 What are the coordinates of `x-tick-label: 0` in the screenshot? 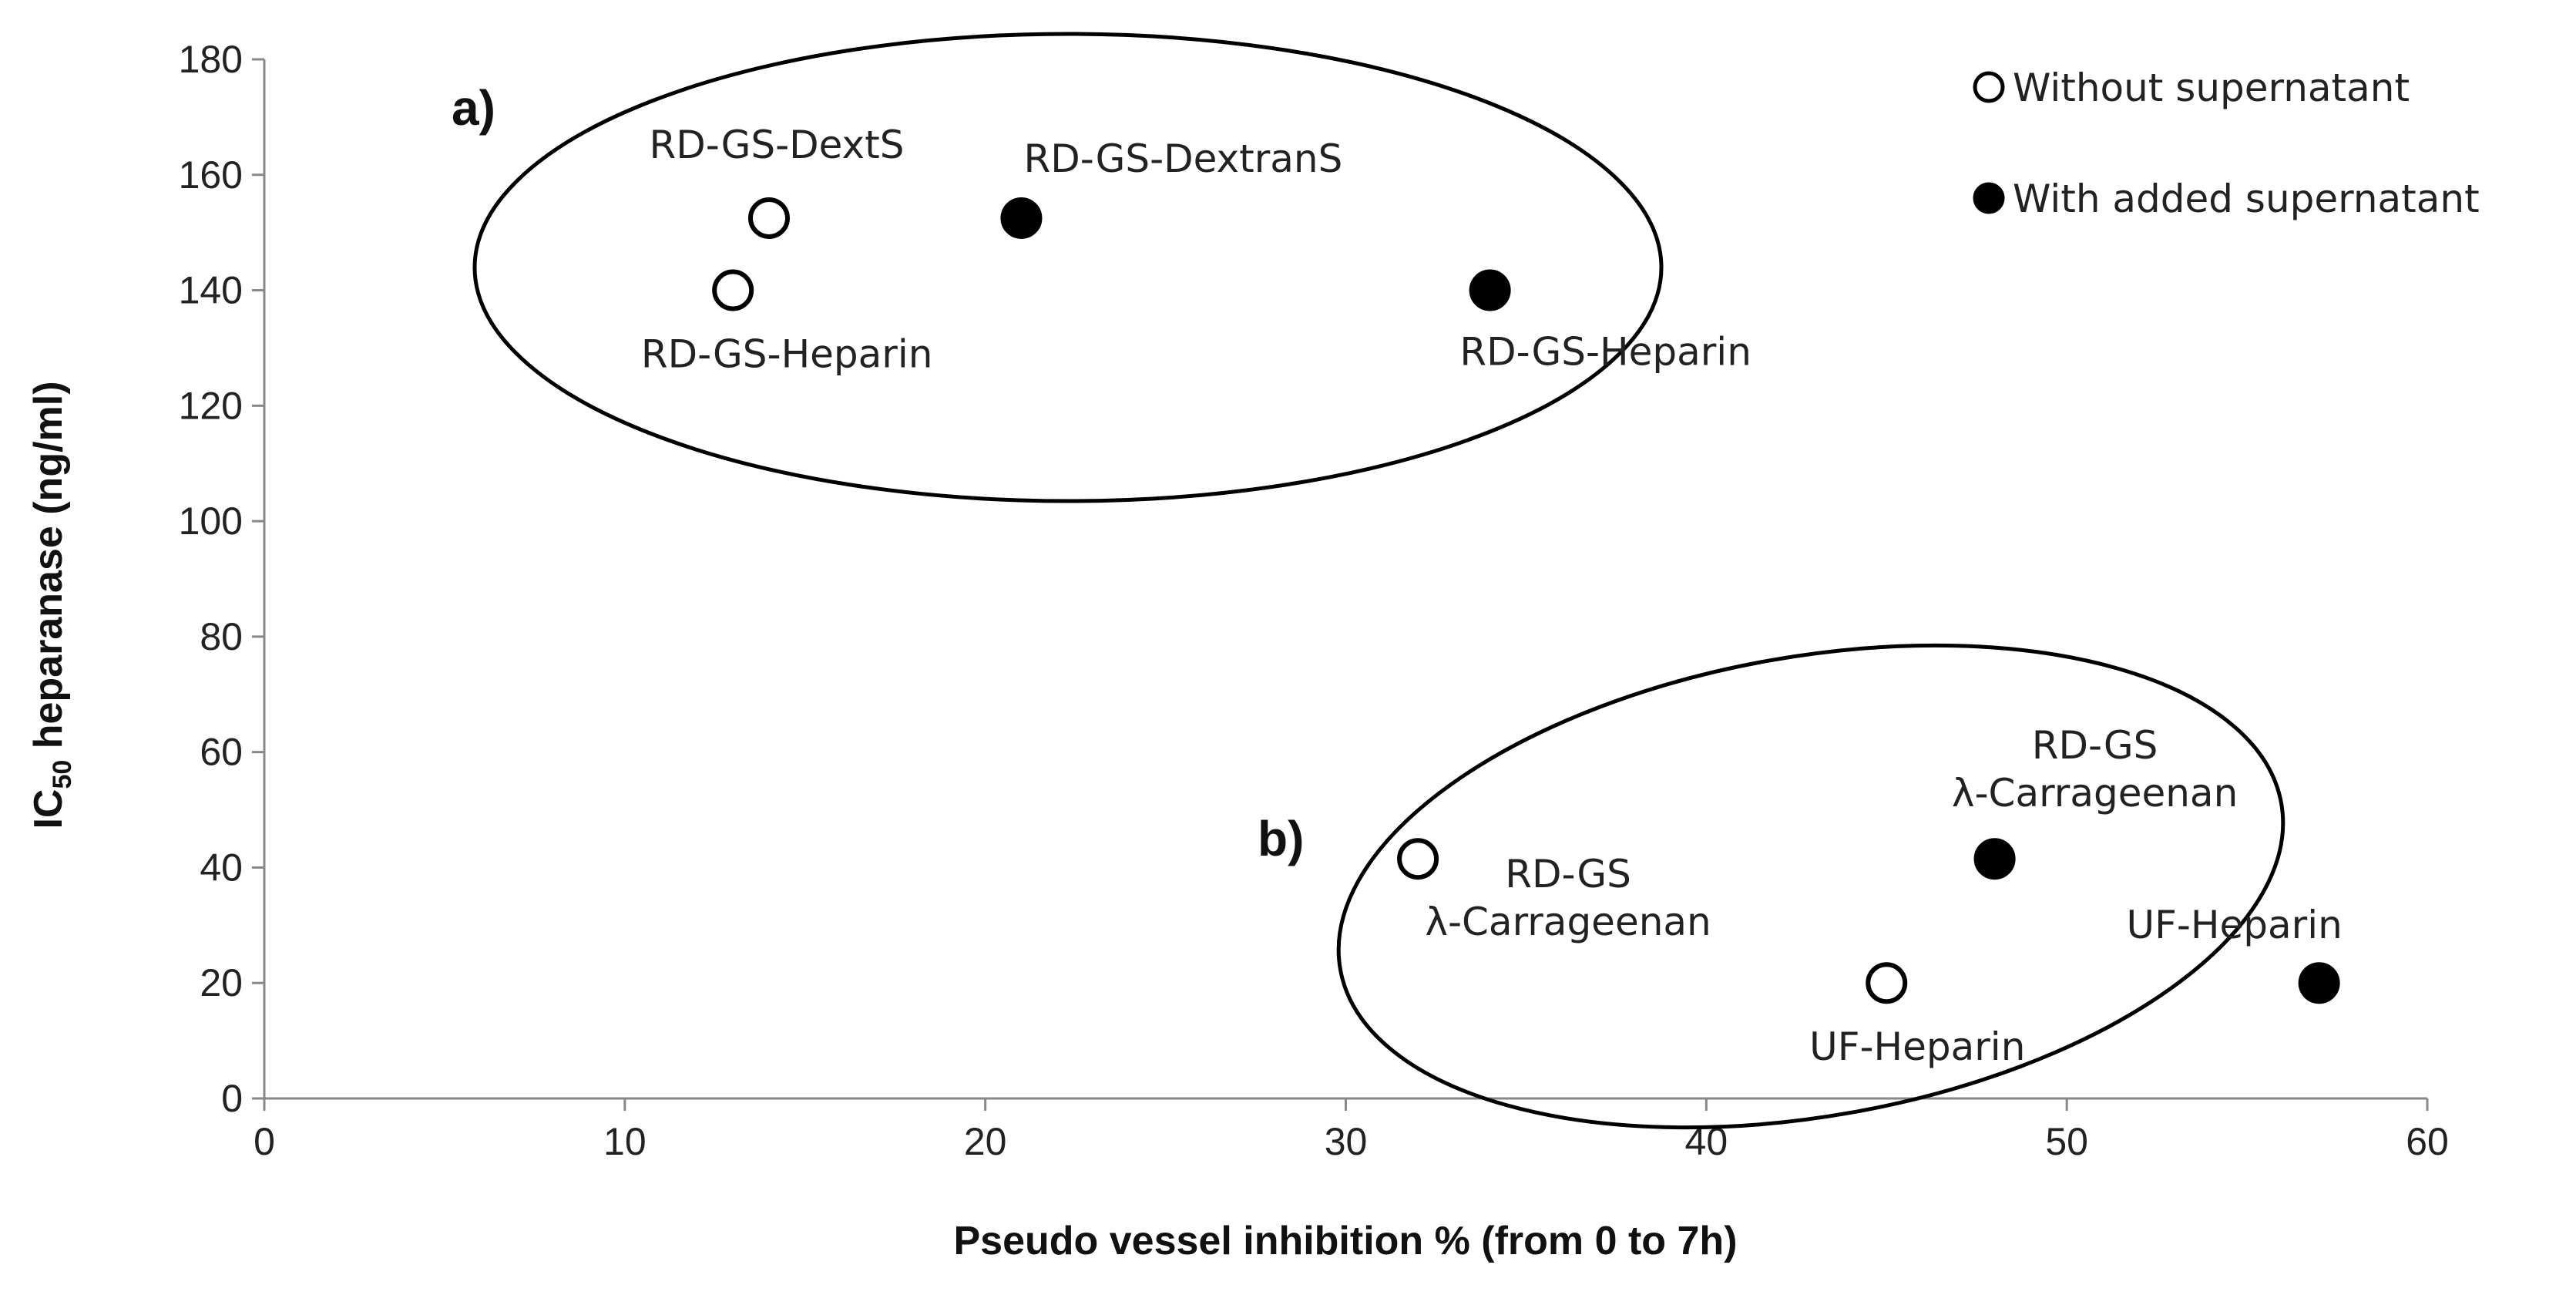 It's located at (264, 1142).